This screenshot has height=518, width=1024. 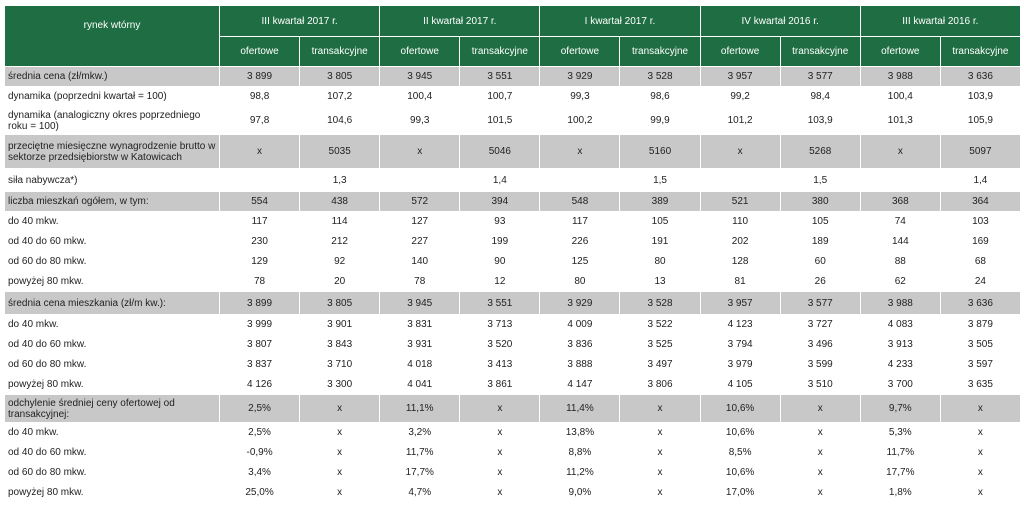 What do you see at coordinates (820, 303) in the screenshot?
I see `cell-transaction: 3 577` at bounding box center [820, 303].